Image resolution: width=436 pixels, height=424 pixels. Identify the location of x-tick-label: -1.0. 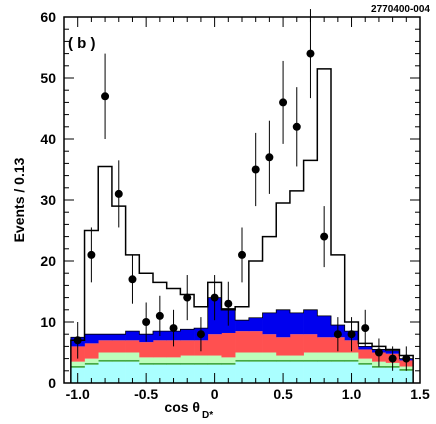
(78, 394).